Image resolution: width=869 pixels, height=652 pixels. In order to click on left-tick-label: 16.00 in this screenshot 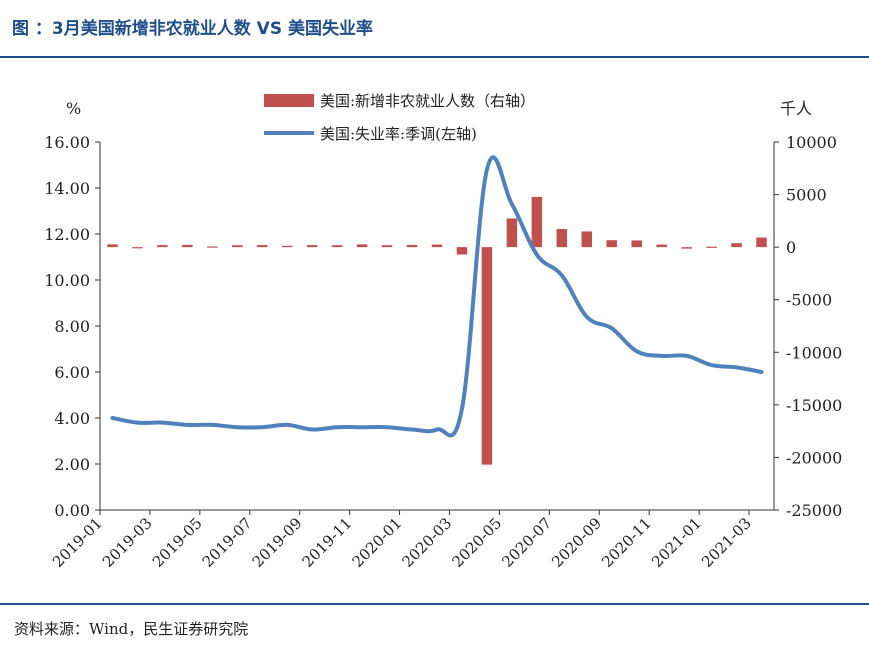, I will do `click(67, 142)`.